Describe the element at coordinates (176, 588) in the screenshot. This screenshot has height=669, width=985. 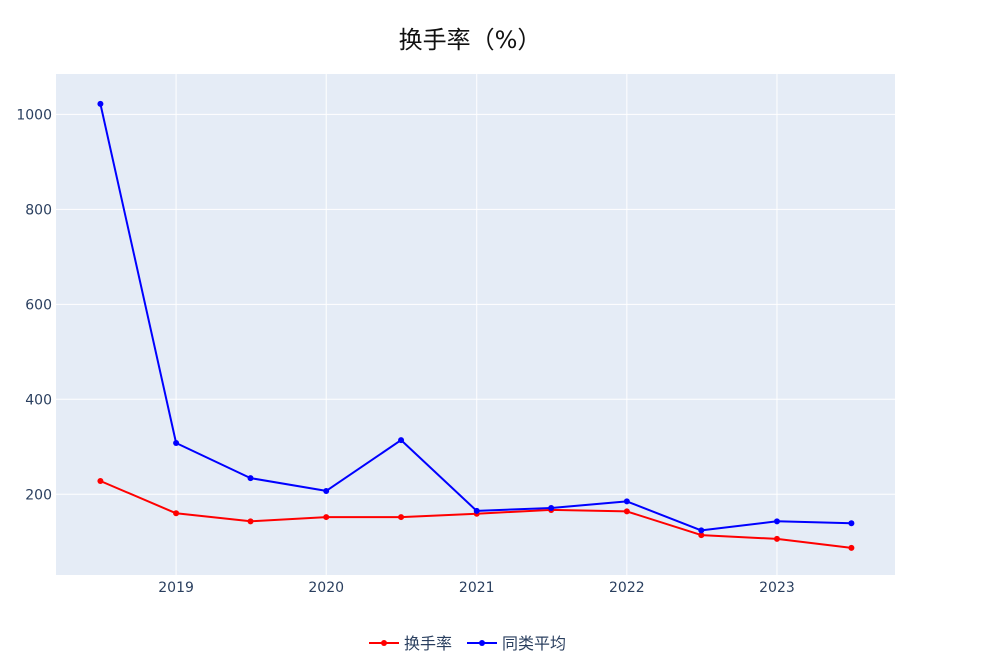
I see `x-tick-label-2019: 2019` at that location.